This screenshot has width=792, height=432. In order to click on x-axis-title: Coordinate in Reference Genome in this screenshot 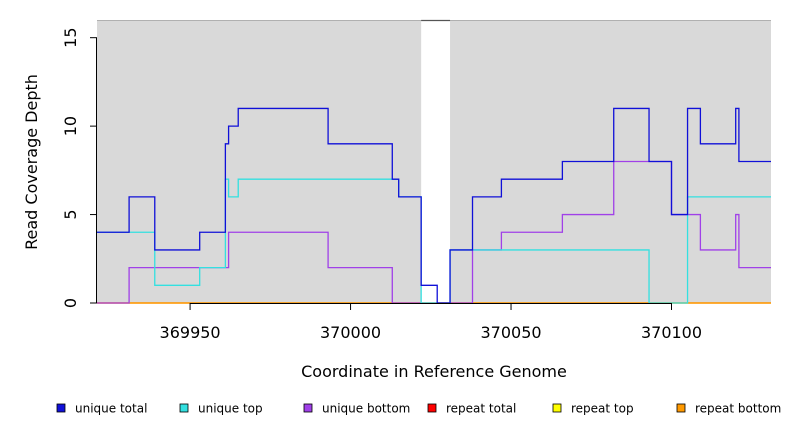, I will do `click(434, 371)`.